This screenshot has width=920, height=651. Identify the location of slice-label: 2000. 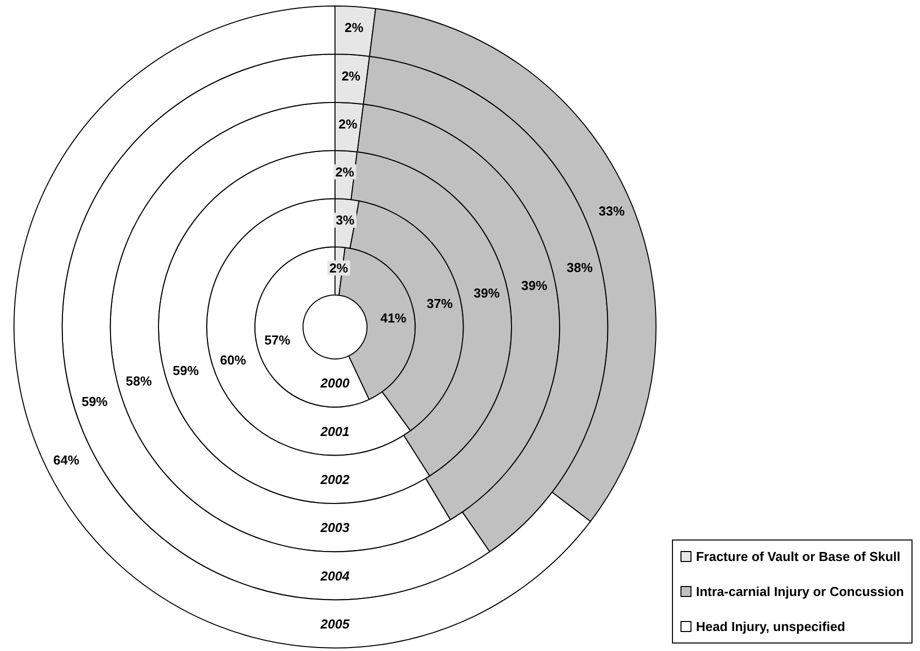
(335, 383).